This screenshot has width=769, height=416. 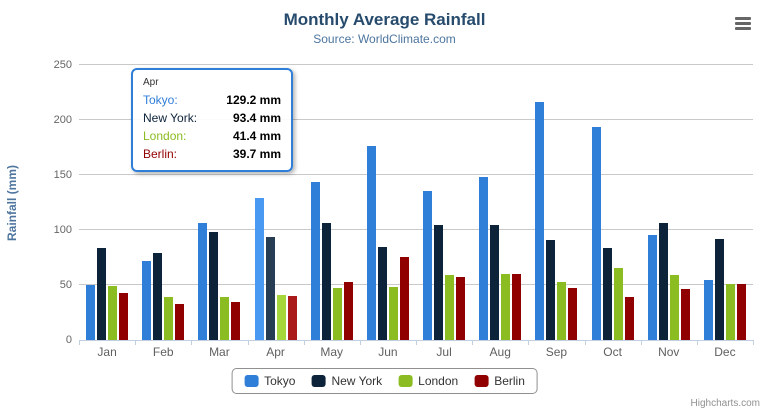 I want to click on bar-berlin-may, so click(x=348, y=311).